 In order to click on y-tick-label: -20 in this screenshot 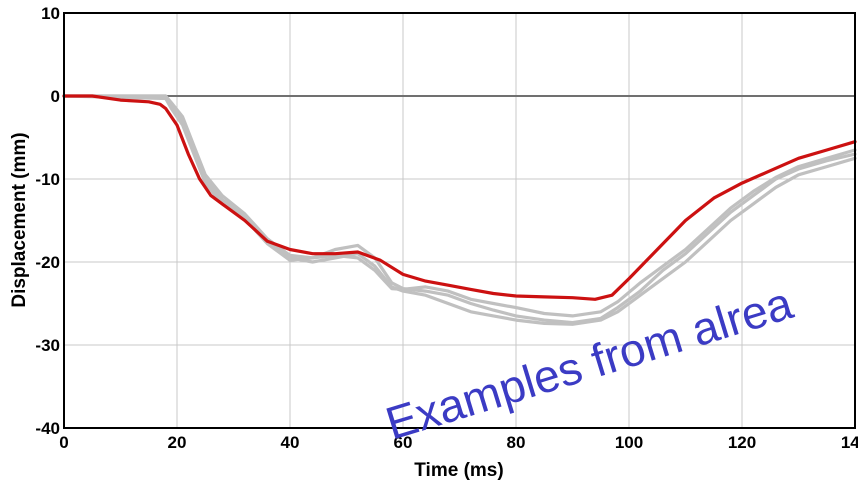, I will do `click(47, 262)`.